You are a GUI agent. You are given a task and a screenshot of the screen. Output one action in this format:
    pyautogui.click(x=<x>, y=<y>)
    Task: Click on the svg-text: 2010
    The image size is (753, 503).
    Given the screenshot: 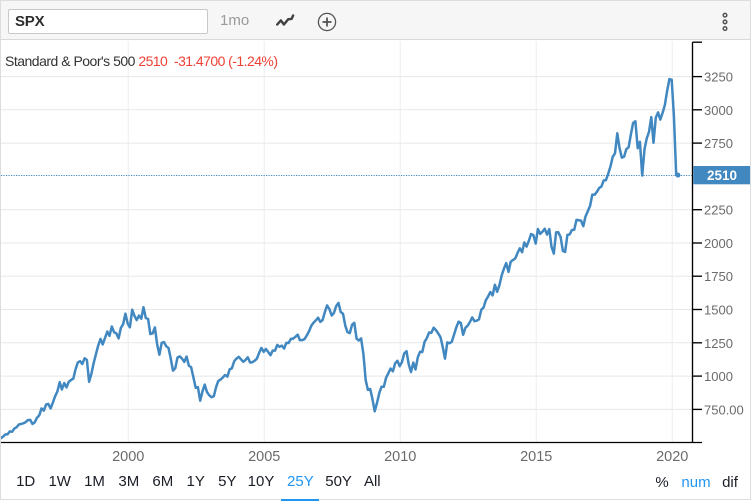 What is the action you would take?
    pyautogui.click(x=400, y=457)
    